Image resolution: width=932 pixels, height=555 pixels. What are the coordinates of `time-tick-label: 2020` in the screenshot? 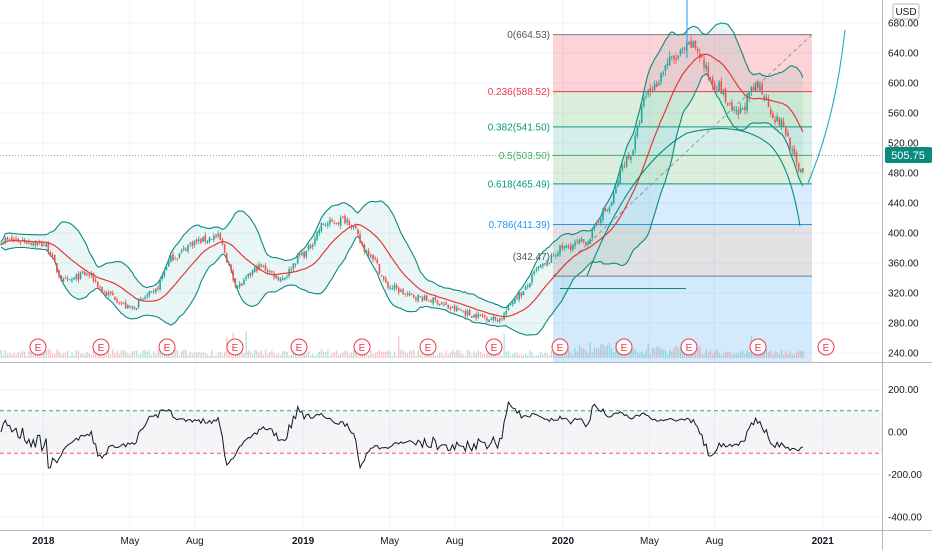 It's located at (563, 541).